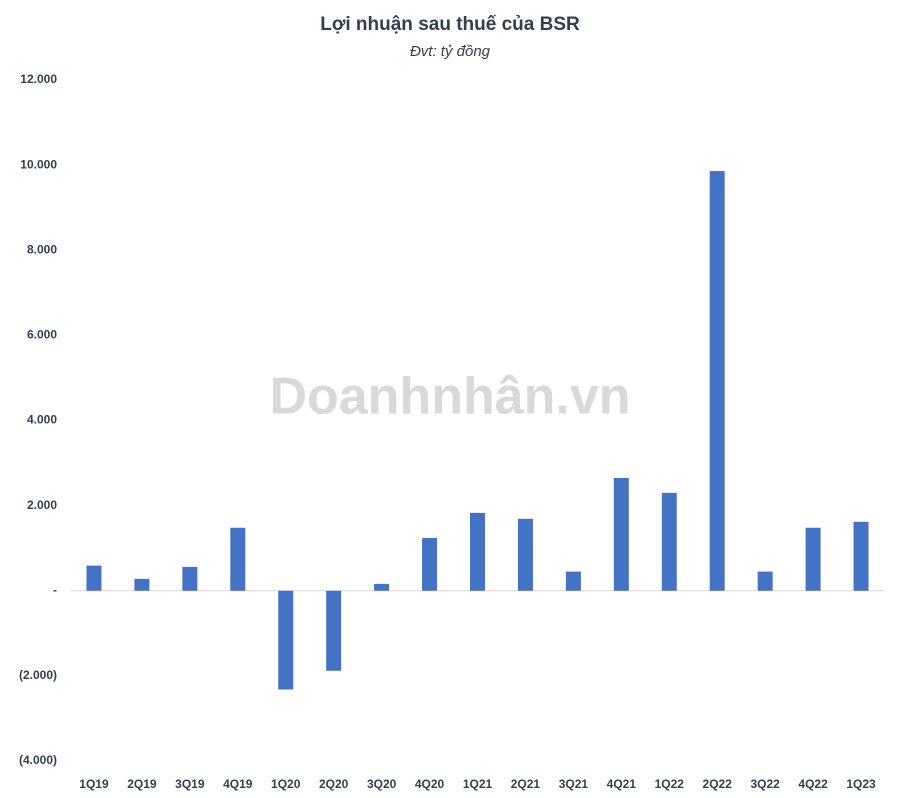 The width and height of the screenshot is (900, 798). Describe the element at coordinates (450, 24) in the screenshot. I see `chart-title: Lợi nhuận sau thuế của BSR` at that location.